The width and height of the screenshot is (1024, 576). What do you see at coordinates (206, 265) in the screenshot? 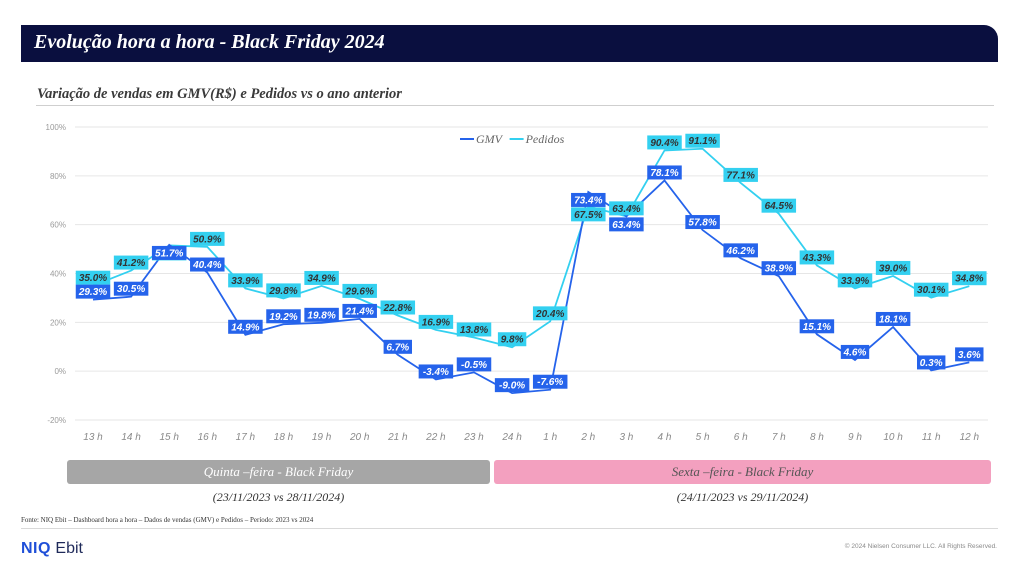
I see `data-label: 40.4%` at bounding box center [206, 265].